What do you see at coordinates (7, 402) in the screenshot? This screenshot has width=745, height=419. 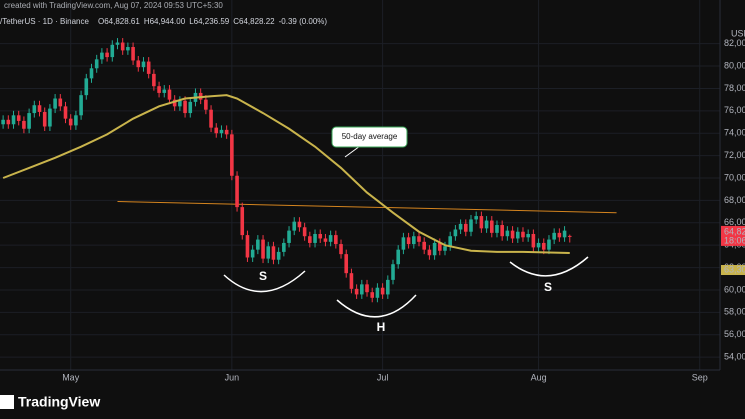 I see `brand-icon` at bounding box center [7, 402].